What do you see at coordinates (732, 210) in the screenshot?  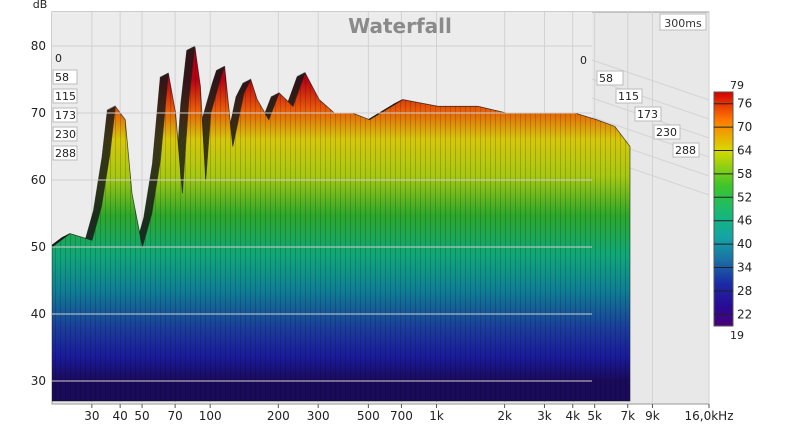 I see `colorbar: 79 19 76 70 64 58 52 46 40 34 28 22` at bounding box center [732, 210].